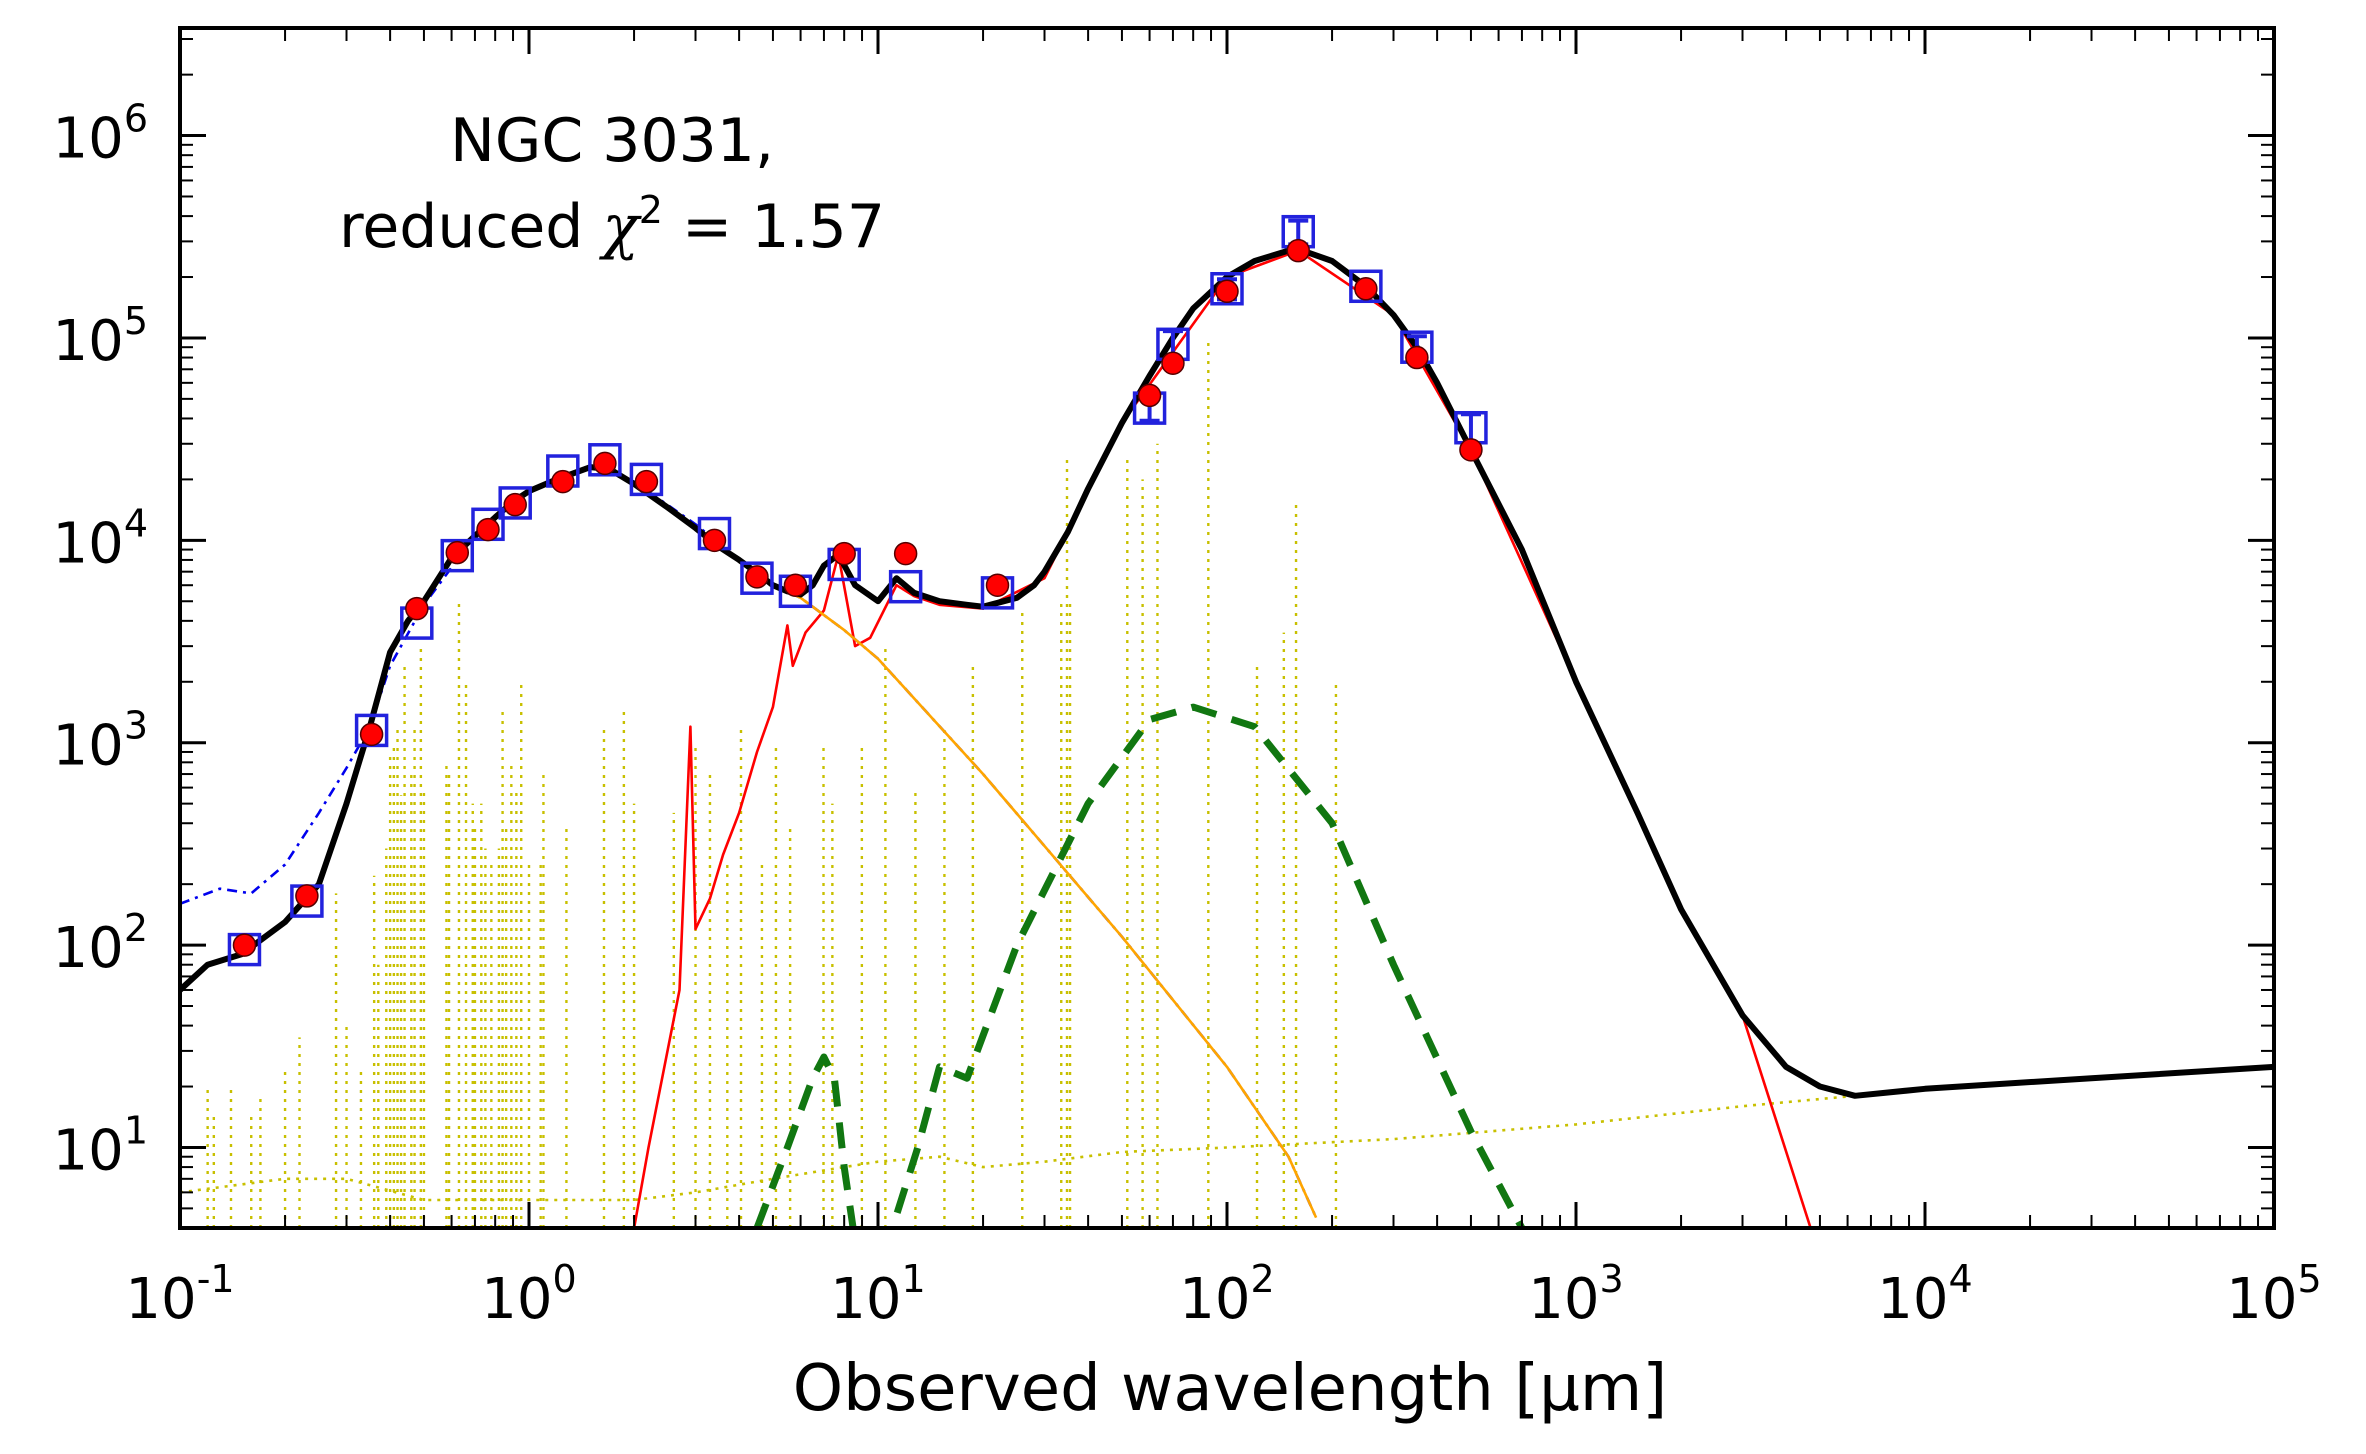 This screenshot has height=1454, width=2366. Describe the element at coordinates (528, 1294) in the screenshot. I see `x-tick-label: 10⁰` at that location.